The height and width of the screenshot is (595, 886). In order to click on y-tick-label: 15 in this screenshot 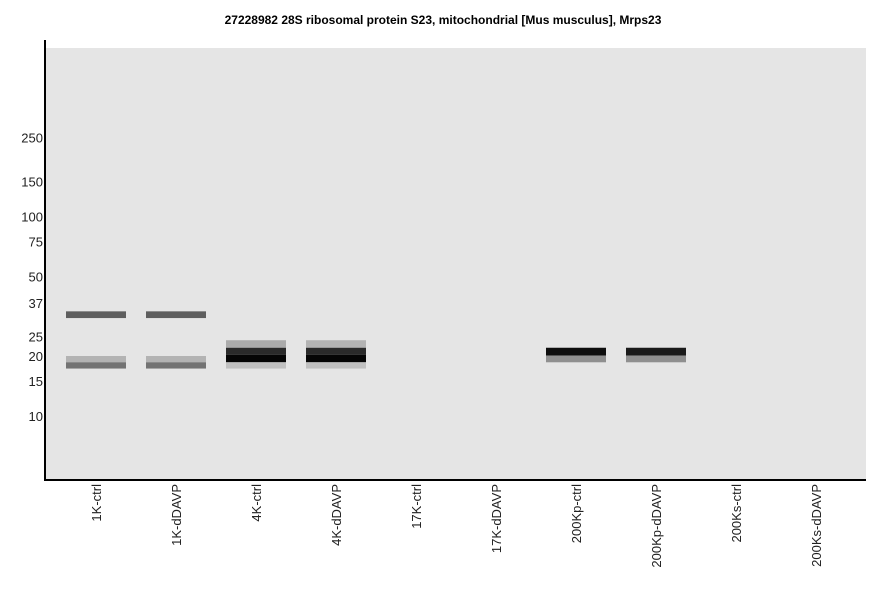, I will do `click(36, 381)`.